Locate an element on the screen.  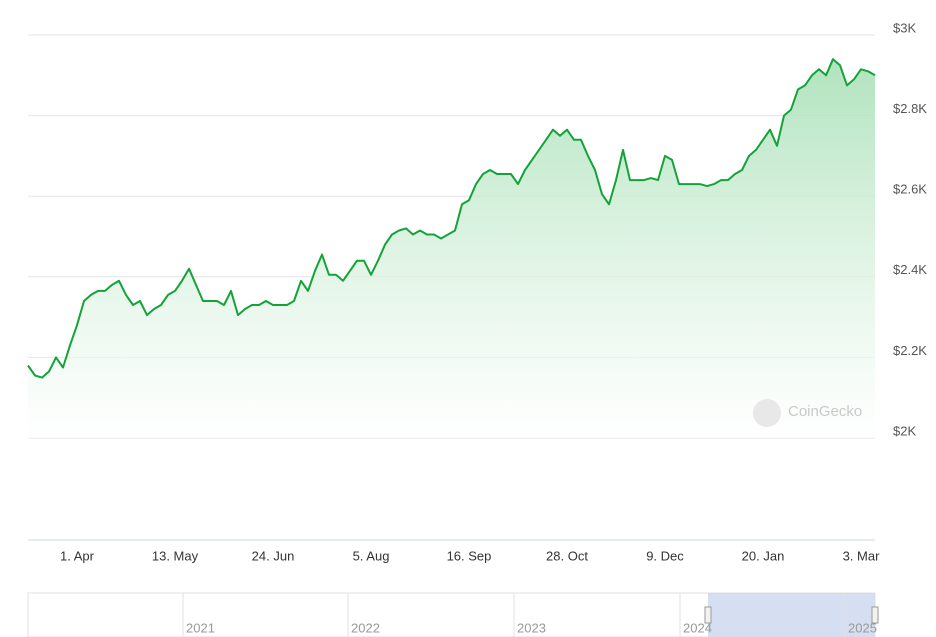
x-tick-label: 28. Oct is located at coordinates (567, 555).